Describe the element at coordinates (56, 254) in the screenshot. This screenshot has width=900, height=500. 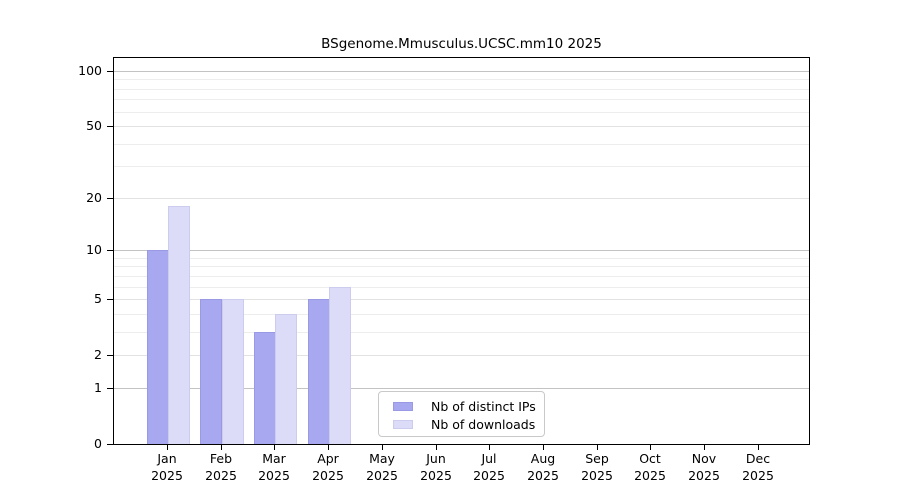
I see `y-axis: 0 1 2 5 10 20 50 100` at that location.